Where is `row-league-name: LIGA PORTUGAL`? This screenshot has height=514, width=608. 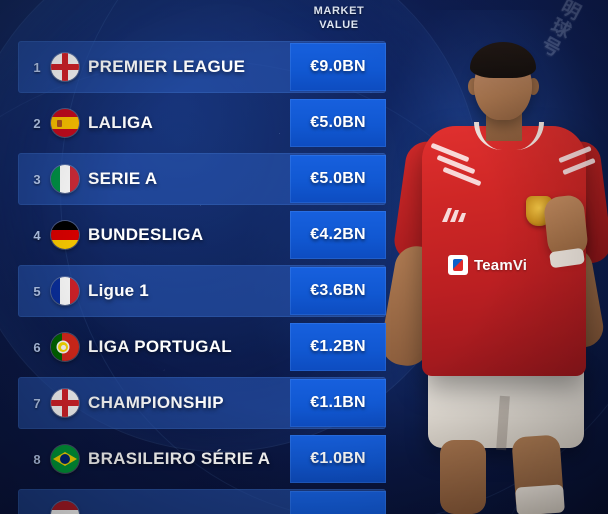 row-league-name: LIGA PORTUGAL is located at coordinates (160, 346).